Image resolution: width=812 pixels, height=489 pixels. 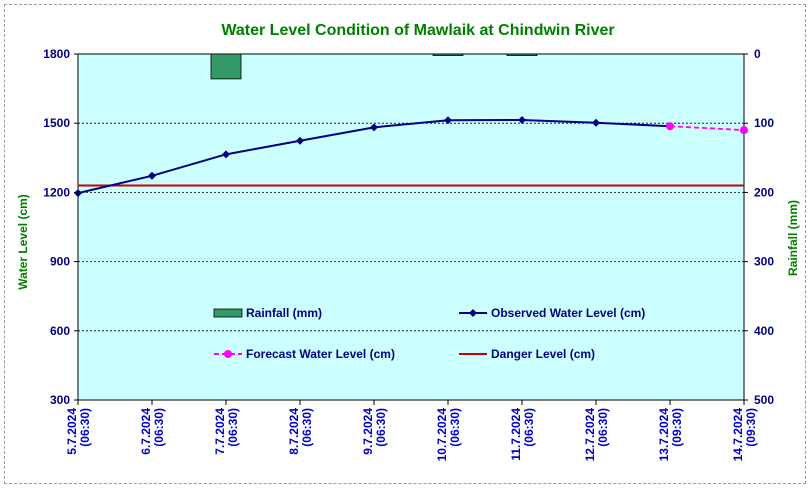 What do you see at coordinates (793, 238) in the screenshot?
I see `y2-axis-label: Rainfall (mm)` at bounding box center [793, 238].